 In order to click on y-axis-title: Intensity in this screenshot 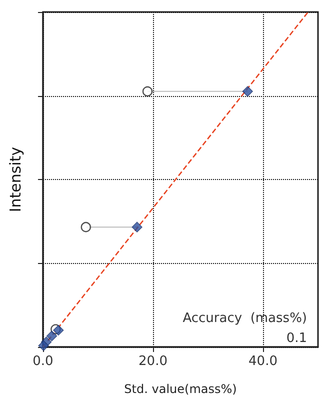, I will do `click(15, 179)`.